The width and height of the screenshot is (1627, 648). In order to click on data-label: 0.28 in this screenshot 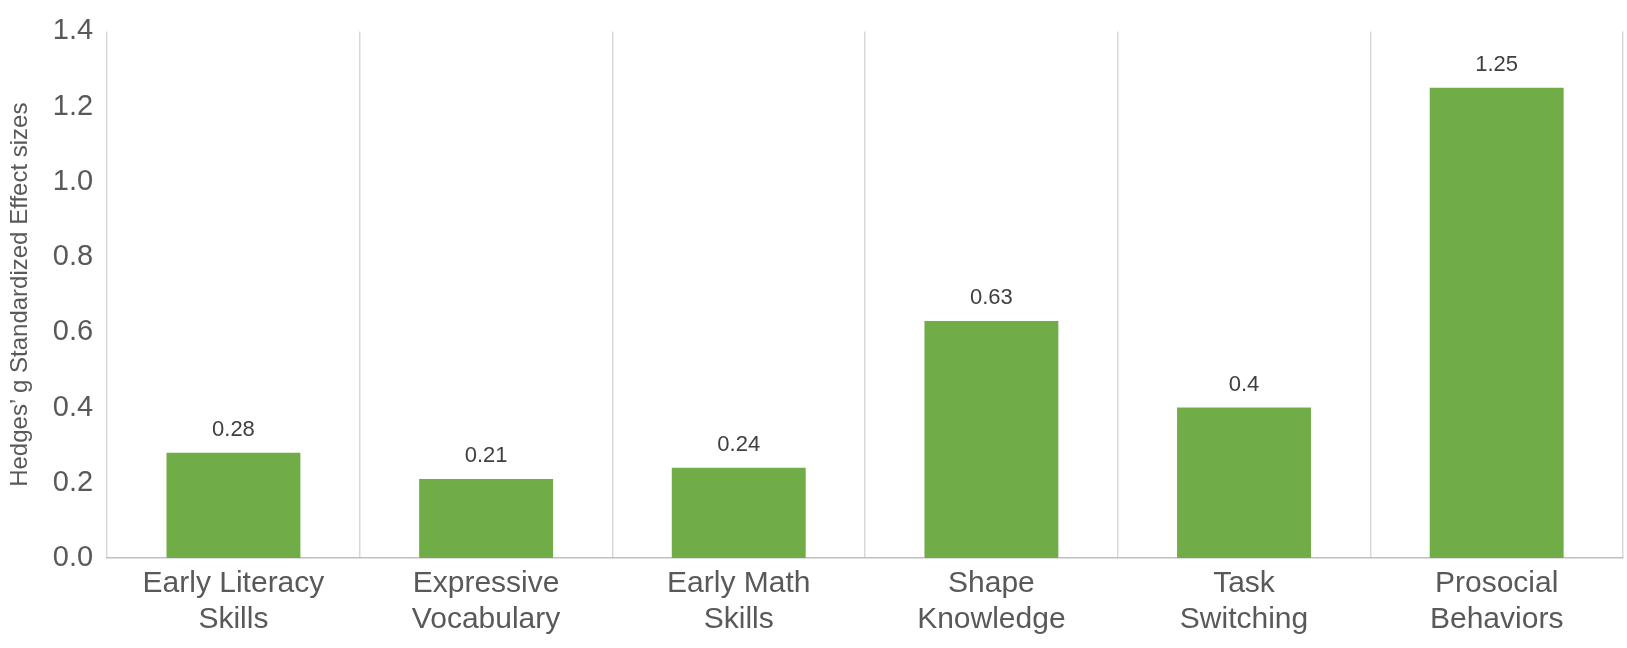, I will do `click(233, 428)`.